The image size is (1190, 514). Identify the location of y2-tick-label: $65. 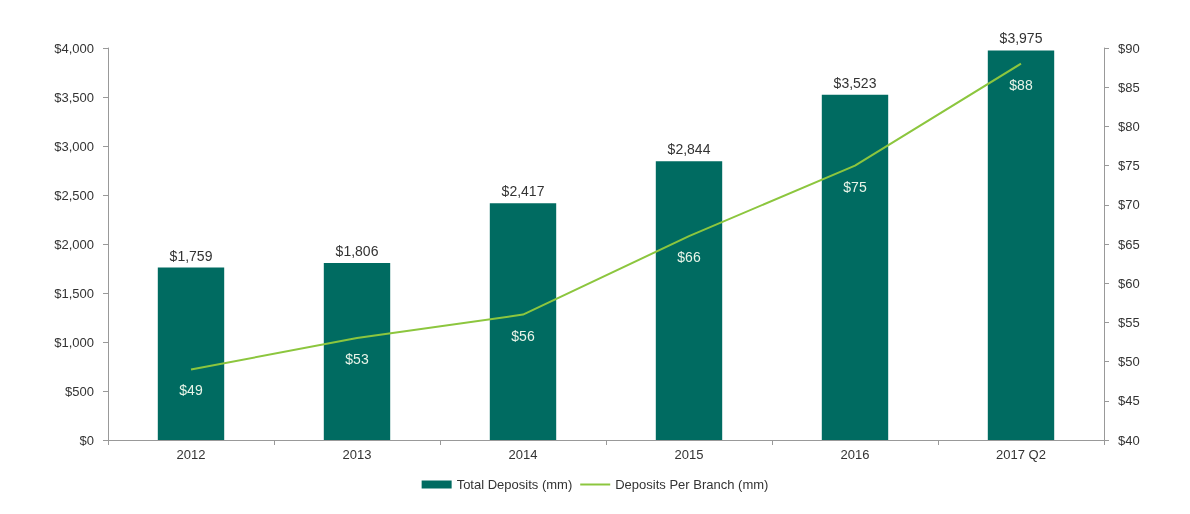
(1129, 244).